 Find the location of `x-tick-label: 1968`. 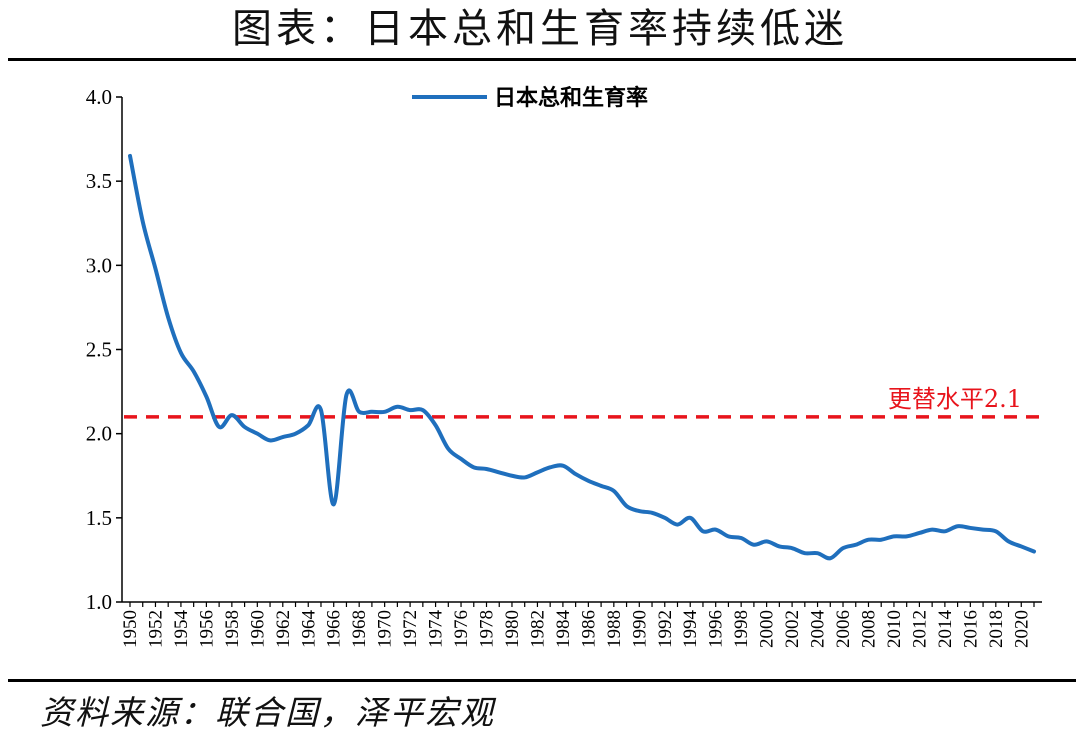

x-tick-label: 1968 is located at coordinates (359, 629).